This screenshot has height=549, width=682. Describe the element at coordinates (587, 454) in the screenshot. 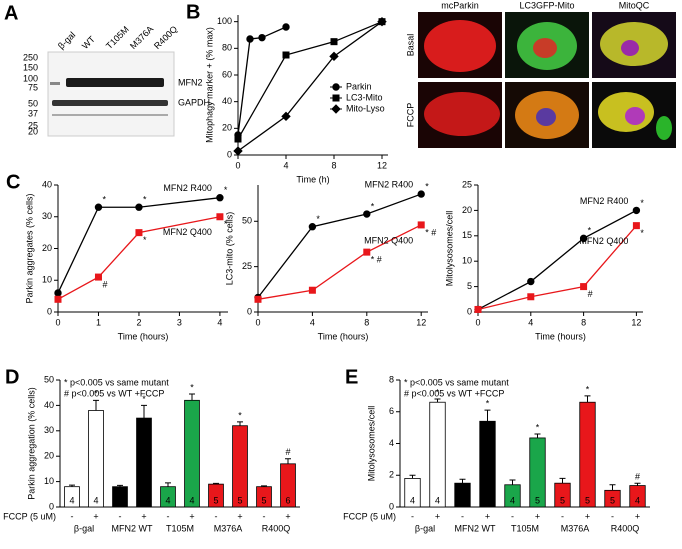

I see `bar` at that location.